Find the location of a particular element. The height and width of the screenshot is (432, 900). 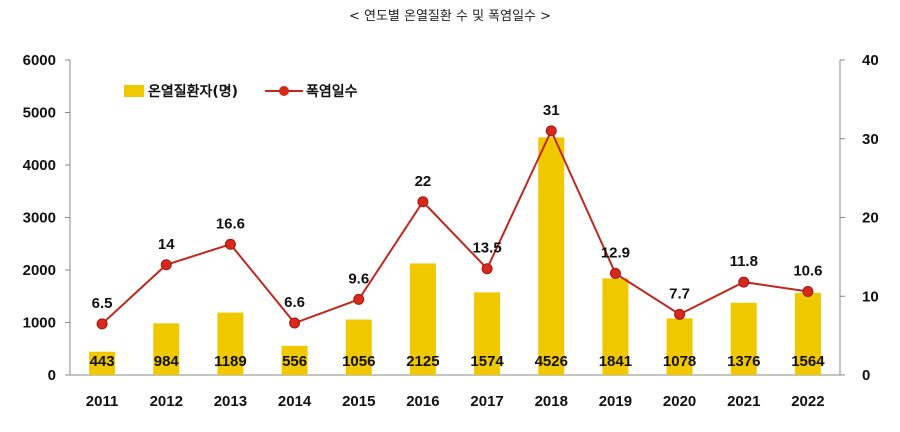

y-right-tick-label: 0 is located at coordinates (866, 375).